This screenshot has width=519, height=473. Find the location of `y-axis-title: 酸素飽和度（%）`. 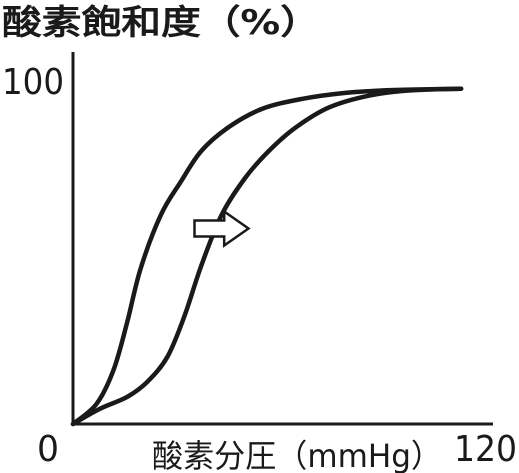

y-axis-title: 酸素飽和度（%） is located at coordinates (161, 23).